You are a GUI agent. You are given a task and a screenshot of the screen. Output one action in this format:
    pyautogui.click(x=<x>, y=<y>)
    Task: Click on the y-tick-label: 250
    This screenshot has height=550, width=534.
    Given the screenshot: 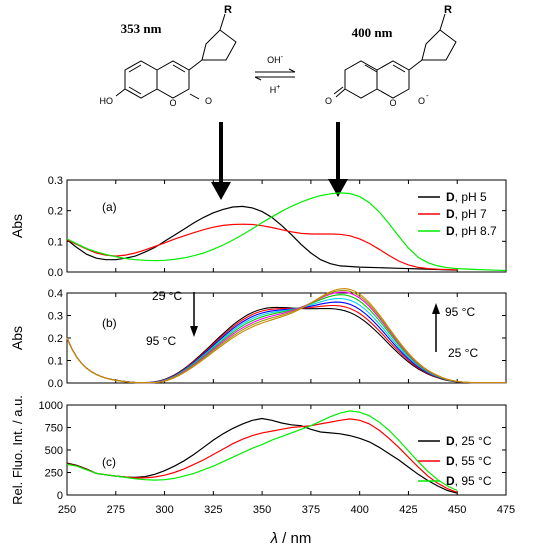 What is the action you would take?
    pyautogui.click(x=54, y=474)
    